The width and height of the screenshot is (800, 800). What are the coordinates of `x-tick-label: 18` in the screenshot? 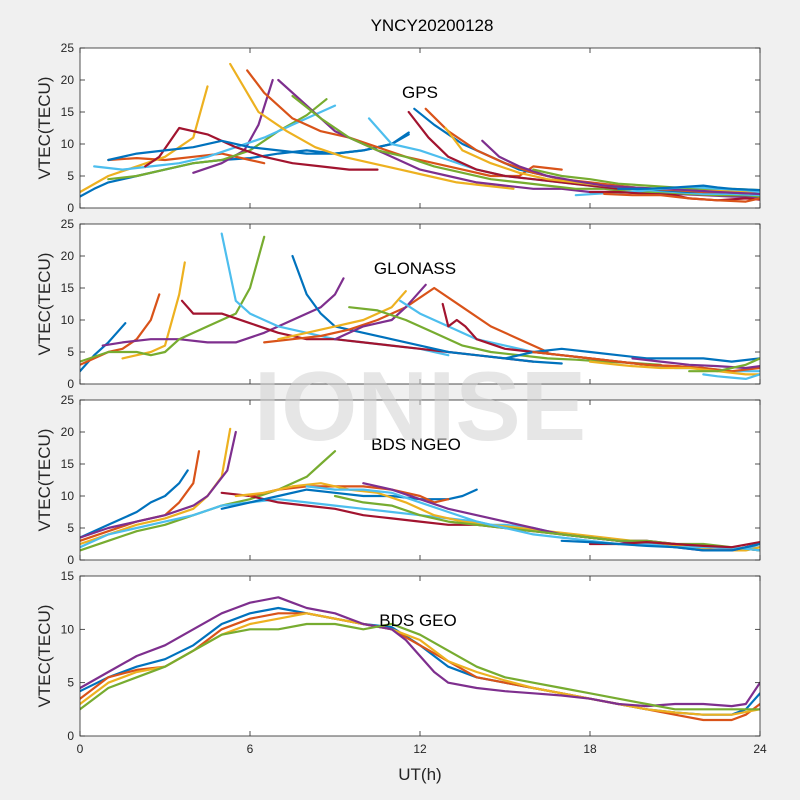 It's located at (590, 749).